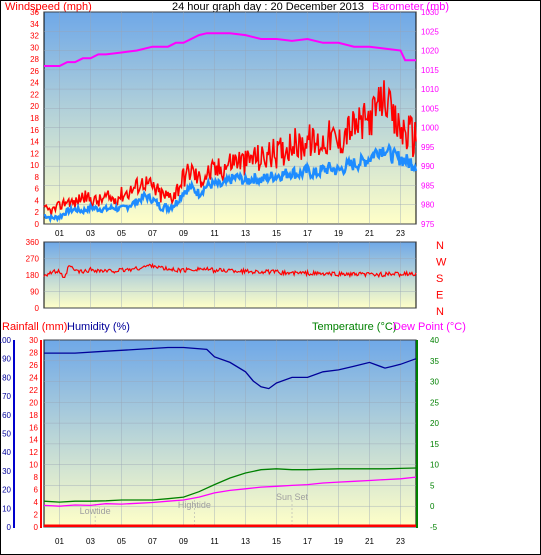 The width and height of the screenshot is (541, 555). I want to click on windspeed-tick-label: 26, so click(34, 71).